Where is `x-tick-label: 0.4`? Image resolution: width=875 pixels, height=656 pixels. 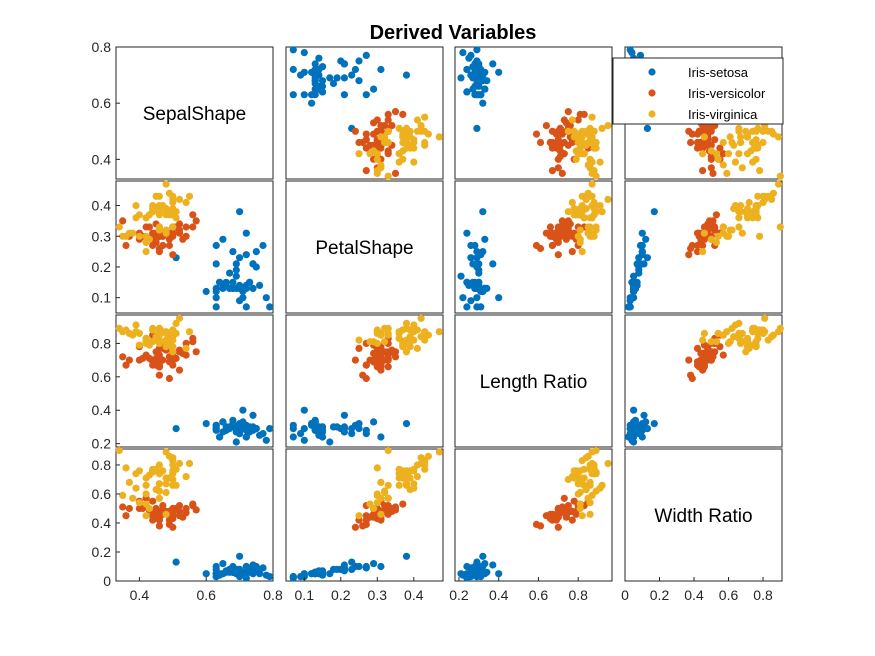 x-tick-label: 0.4 is located at coordinates (140, 595).